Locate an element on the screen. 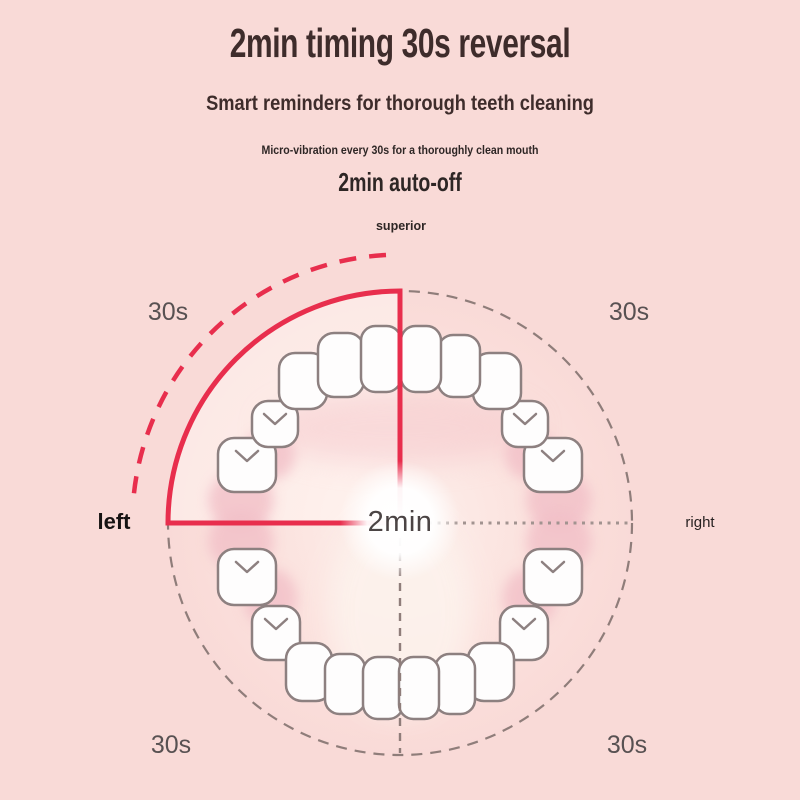 The width and height of the screenshot is (800, 800). active-quadrant-outline is located at coordinates (284, 407).